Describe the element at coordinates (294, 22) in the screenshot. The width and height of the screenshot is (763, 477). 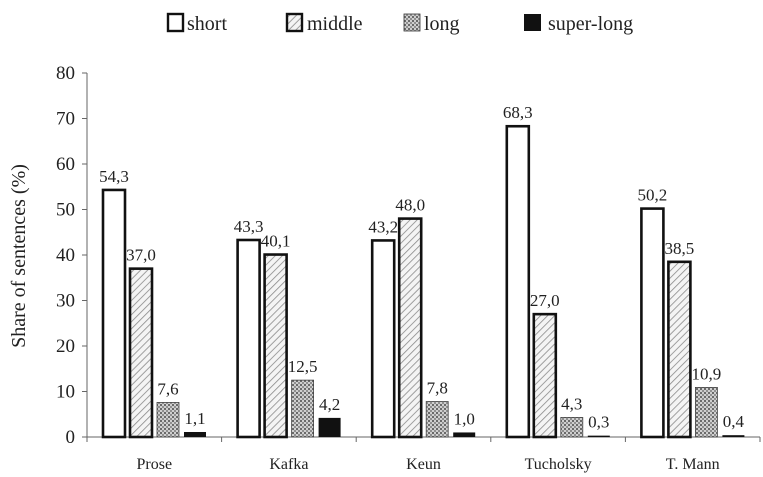
I see `legend-swatch-middle` at that location.